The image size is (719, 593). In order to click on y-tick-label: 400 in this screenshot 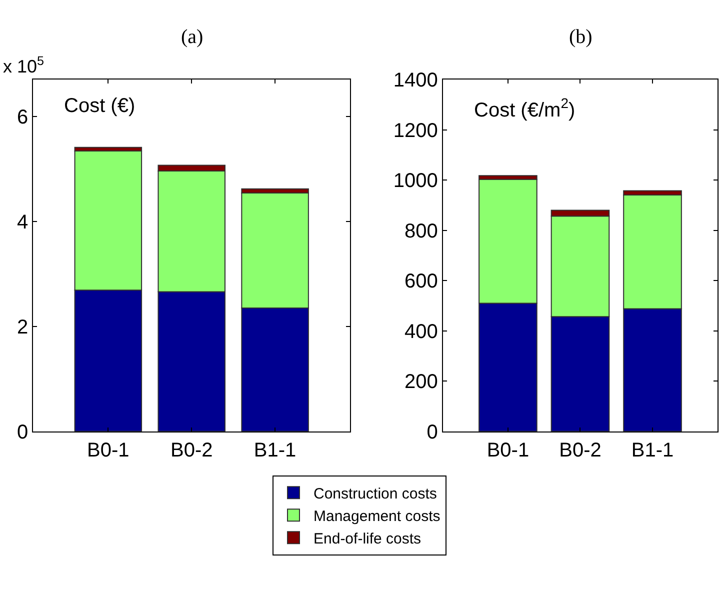, I will do `click(421, 331)`.